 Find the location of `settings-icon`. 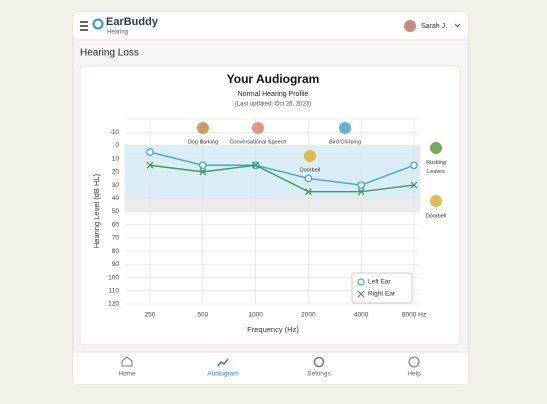

settings-icon is located at coordinates (319, 362).